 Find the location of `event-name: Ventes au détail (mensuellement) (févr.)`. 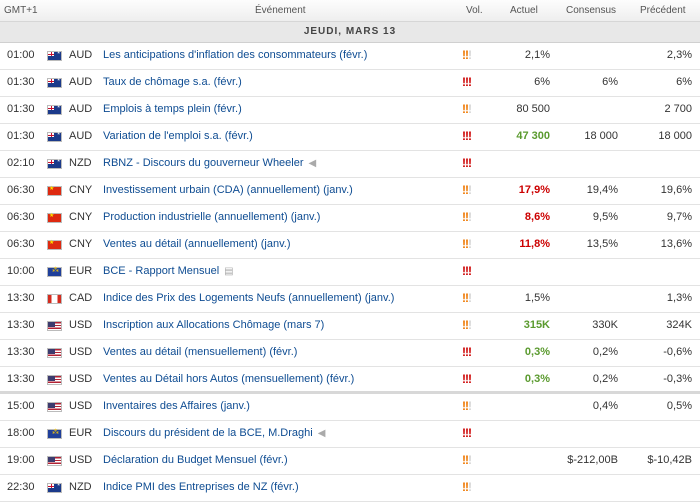

event-name: Ventes au détail (mensuellement) (févr.) is located at coordinates (200, 352).